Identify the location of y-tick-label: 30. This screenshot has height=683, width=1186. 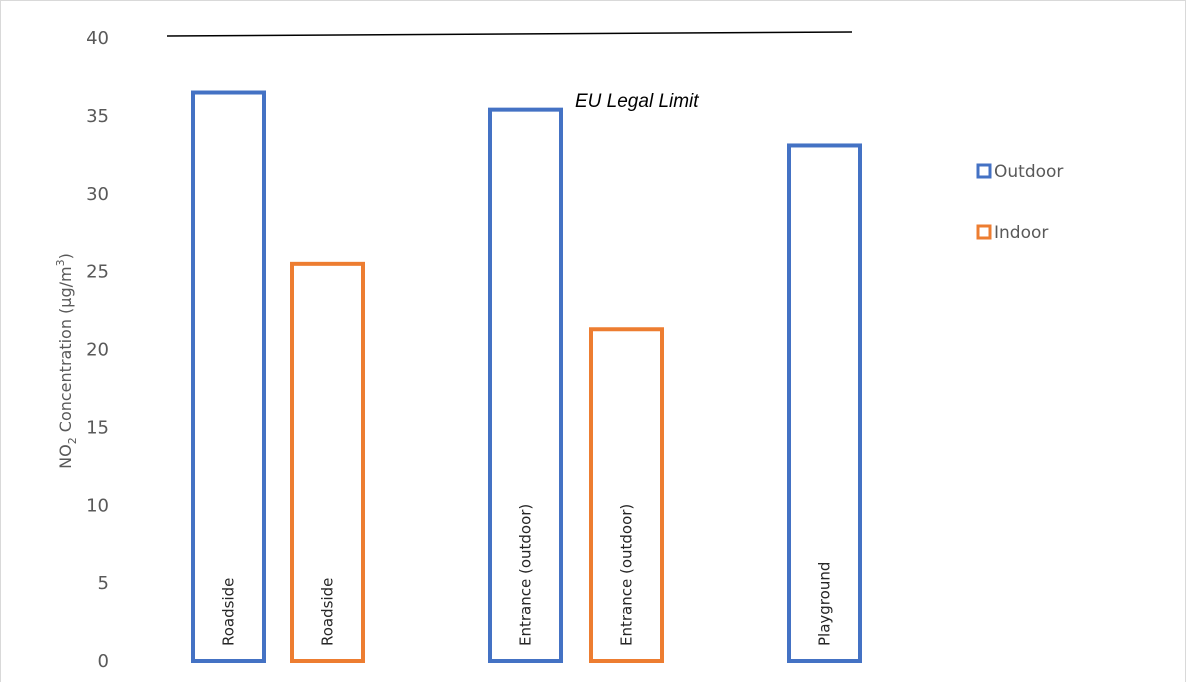
(97, 194).